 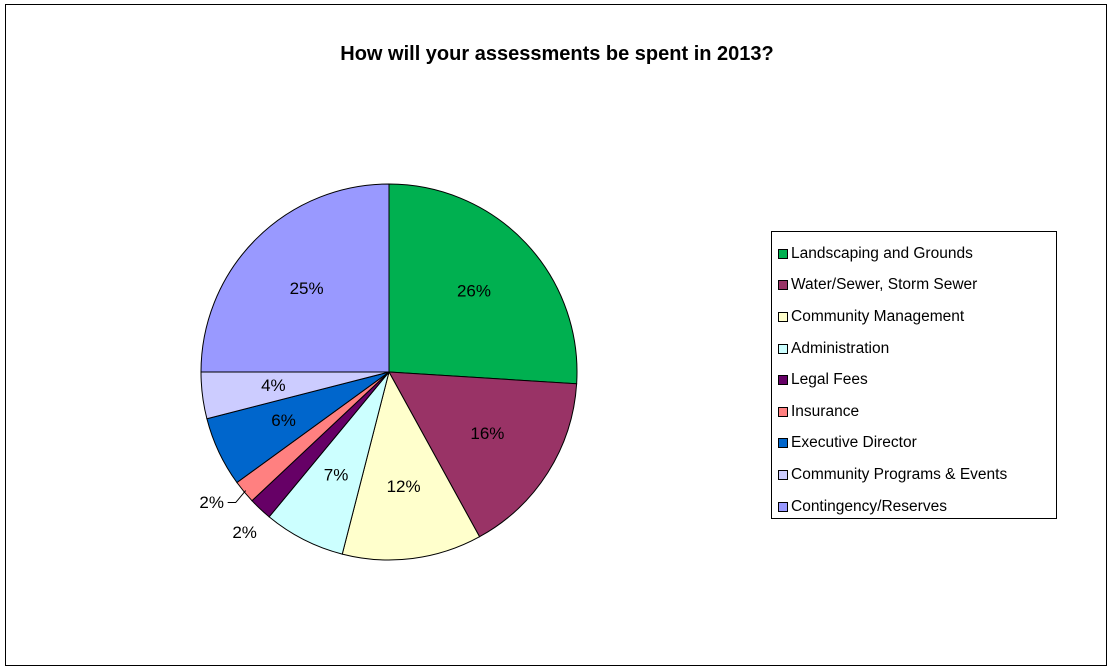 I want to click on legend-item: Insurance, so click(x=917, y=412).